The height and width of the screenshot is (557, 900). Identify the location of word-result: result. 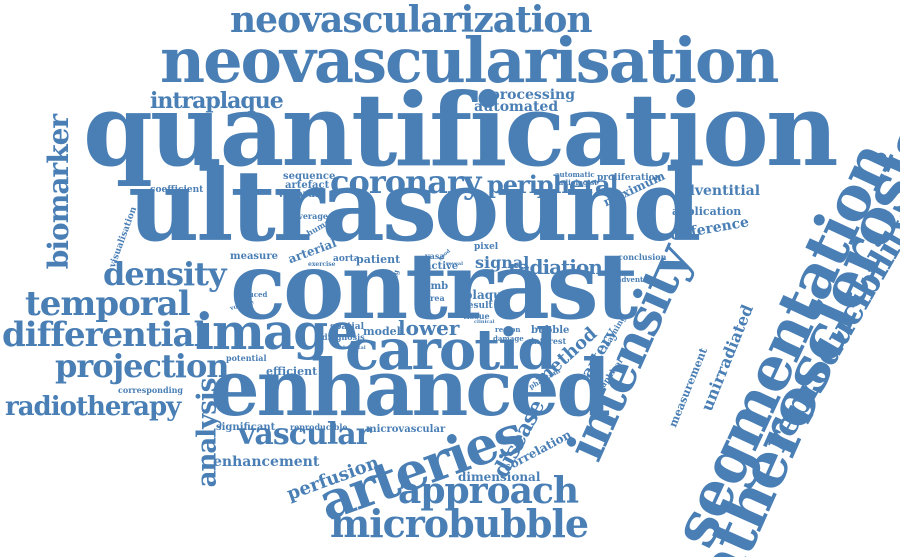
(478, 306).